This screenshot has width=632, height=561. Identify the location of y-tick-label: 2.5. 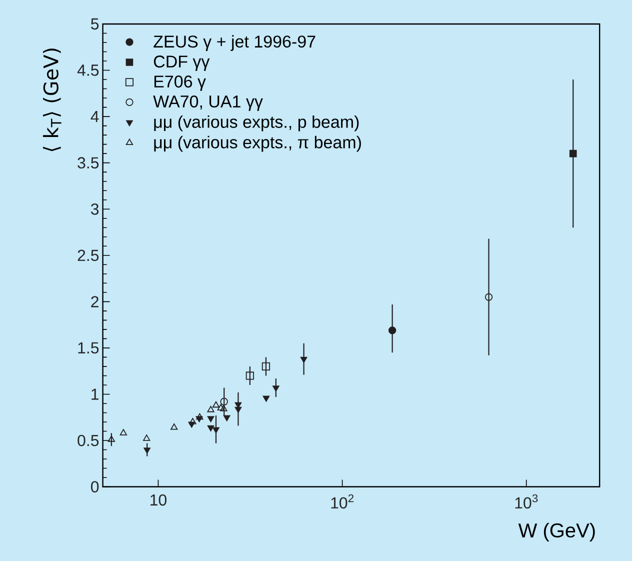
(88, 256).